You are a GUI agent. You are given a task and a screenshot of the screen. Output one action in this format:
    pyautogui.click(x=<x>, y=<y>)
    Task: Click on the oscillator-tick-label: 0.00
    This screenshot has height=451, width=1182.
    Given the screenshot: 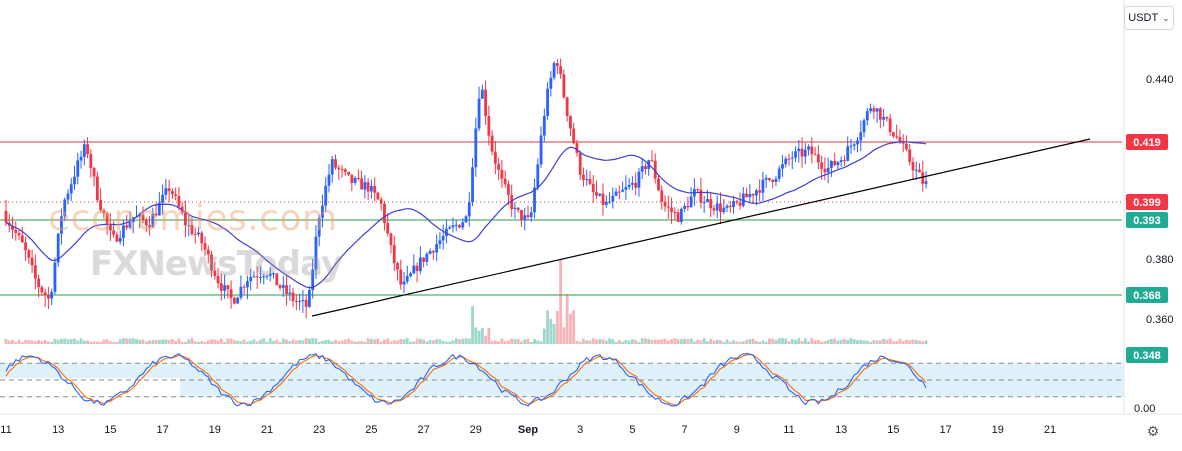 What is the action you would take?
    pyautogui.click(x=1144, y=409)
    